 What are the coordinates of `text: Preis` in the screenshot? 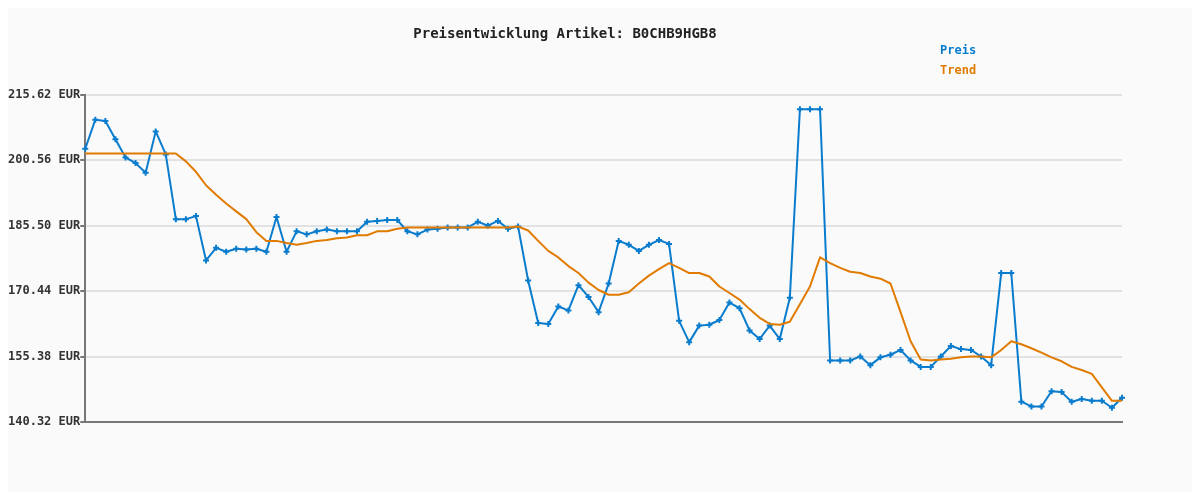 It's located at (958, 50).